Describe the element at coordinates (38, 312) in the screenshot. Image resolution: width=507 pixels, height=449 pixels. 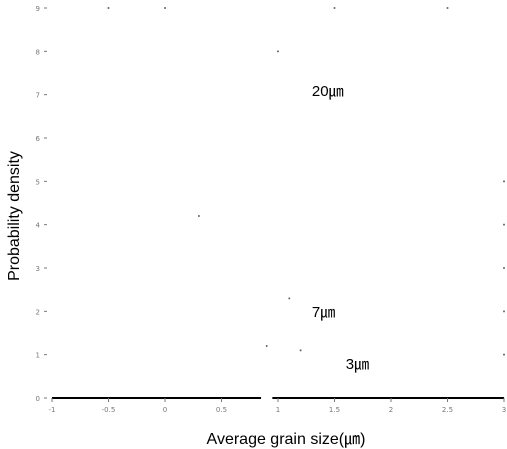
I see `y-tick-label: 2` at that location.